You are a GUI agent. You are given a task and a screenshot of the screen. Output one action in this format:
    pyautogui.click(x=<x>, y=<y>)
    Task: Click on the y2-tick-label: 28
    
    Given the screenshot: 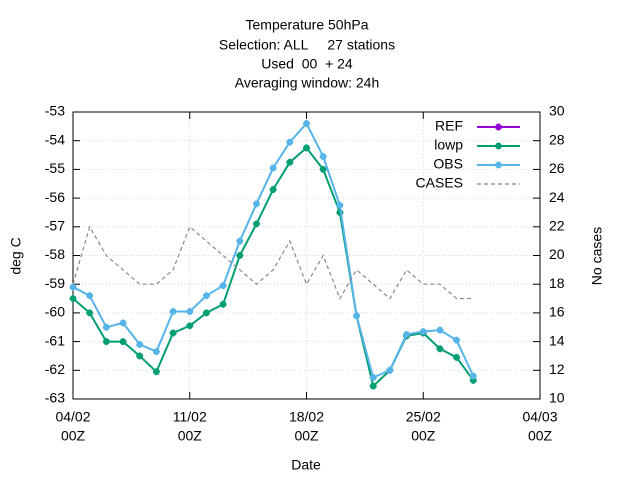 What is the action you would take?
    pyautogui.click(x=557, y=139)
    